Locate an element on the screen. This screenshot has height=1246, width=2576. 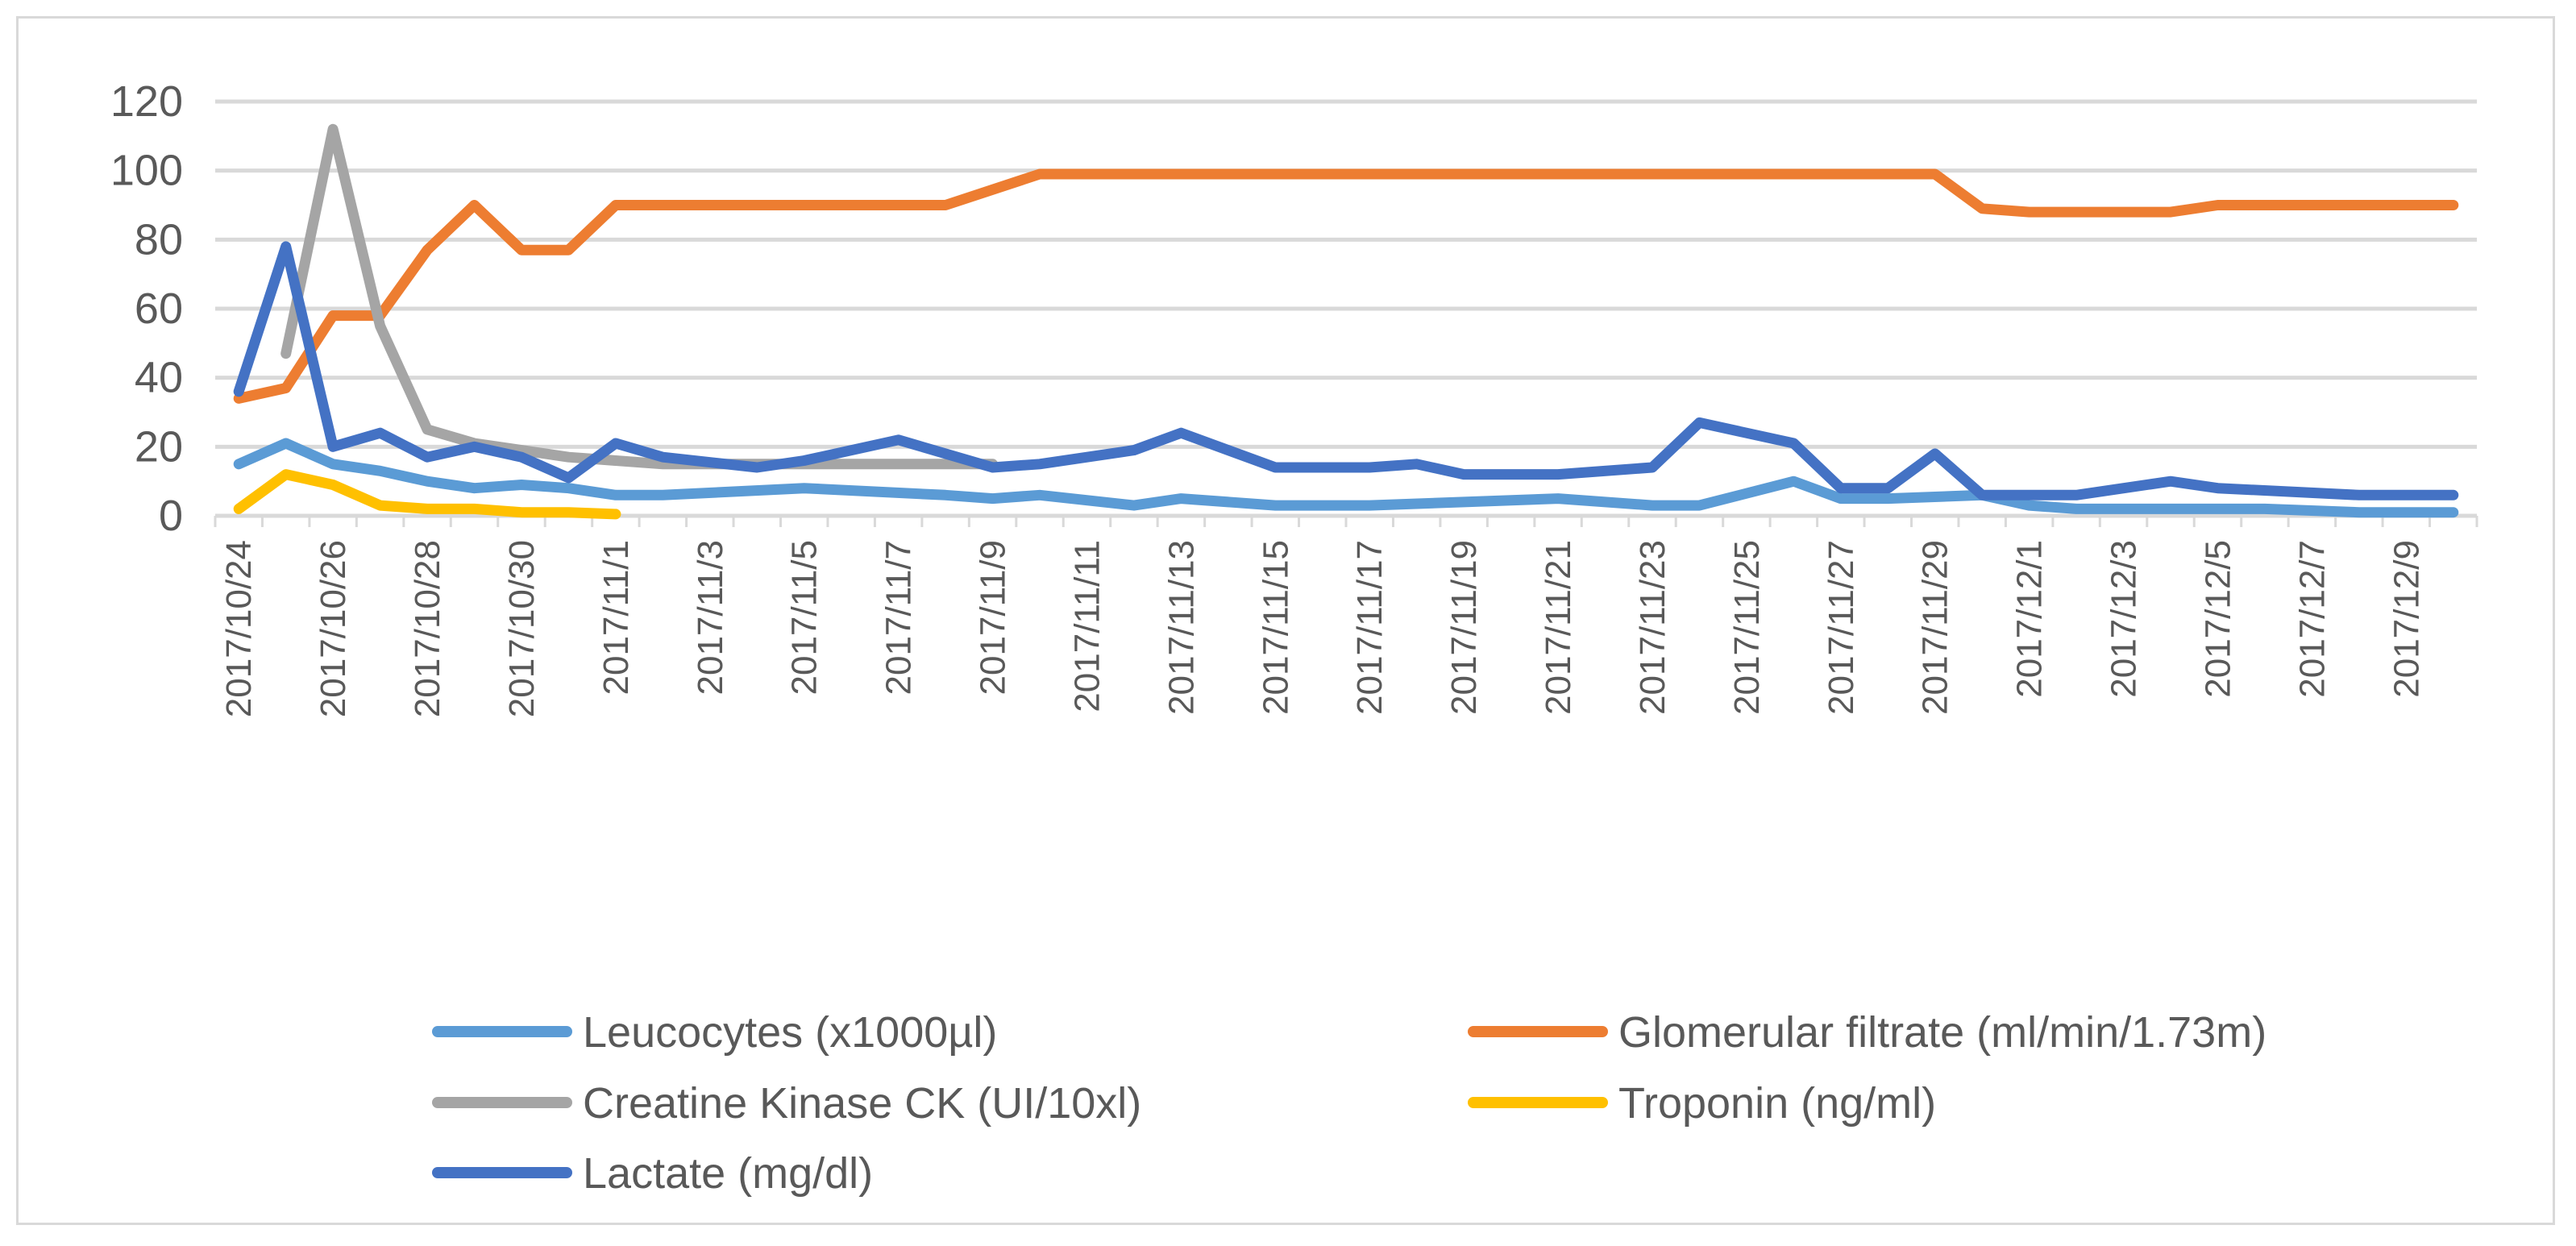
x-tick-label: 2017/12/9 is located at coordinates (2406, 619).